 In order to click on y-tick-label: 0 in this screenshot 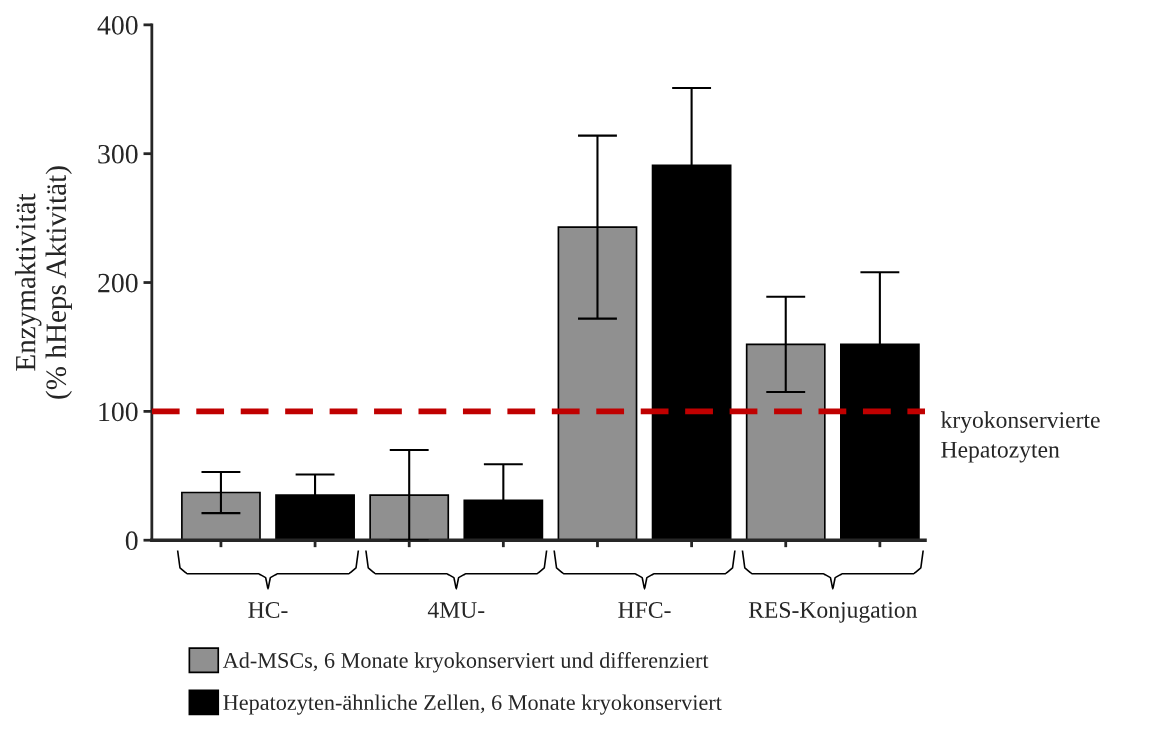, I will do `click(131, 541)`.